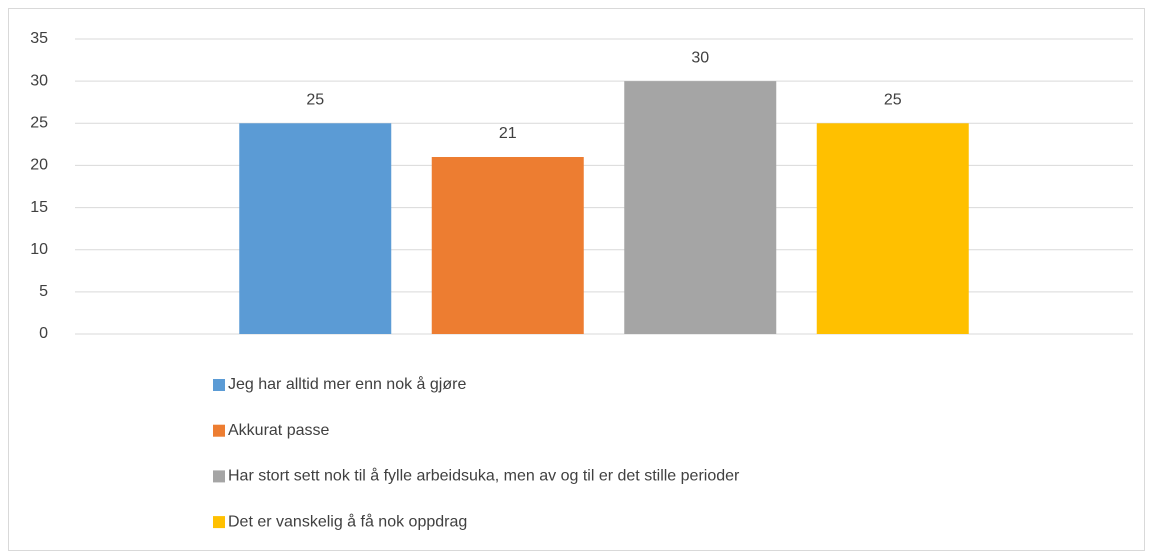 This screenshot has width=1153, height=551. What do you see at coordinates (39, 38) in the screenshot?
I see `y-tick-label: 35` at bounding box center [39, 38].